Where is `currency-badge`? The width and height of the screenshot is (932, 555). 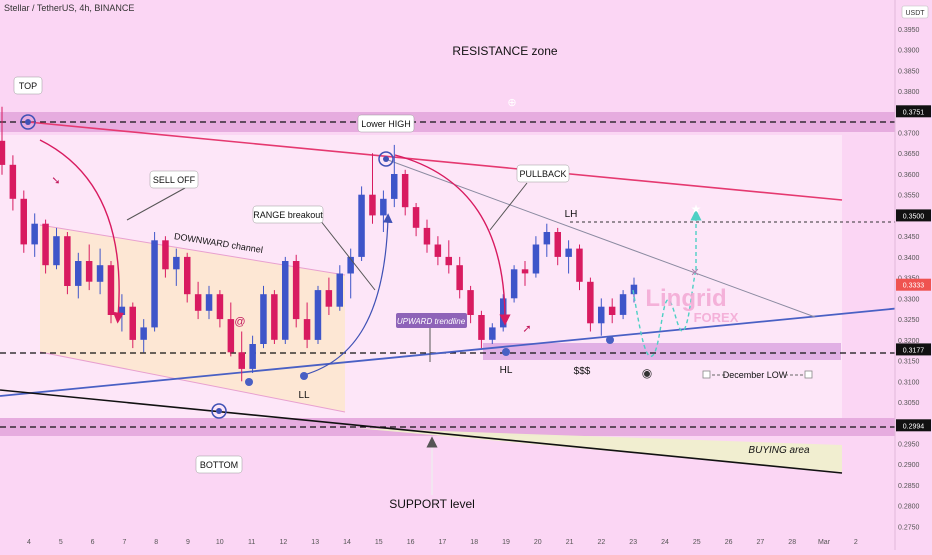
currency-badge is located at coordinates (915, 12).